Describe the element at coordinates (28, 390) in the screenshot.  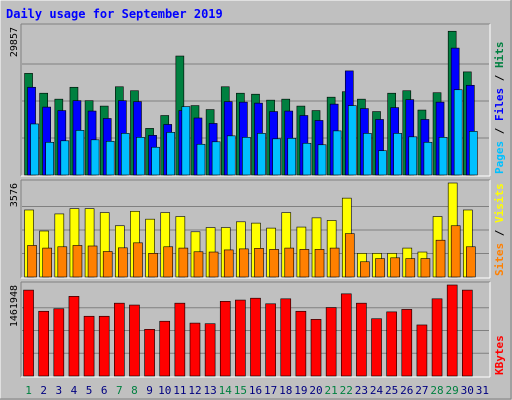
I see `day-label-1: 1` at that location.